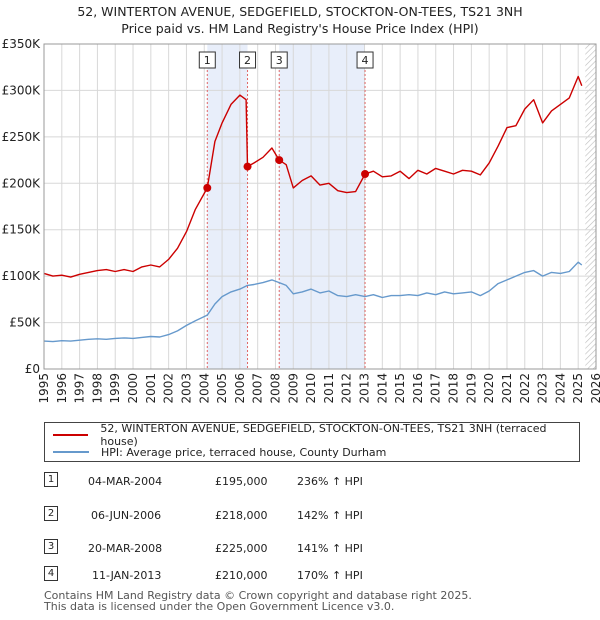  What do you see at coordinates (471, 388) in the screenshot?
I see `x-tick-label: 2019` at bounding box center [471, 388].